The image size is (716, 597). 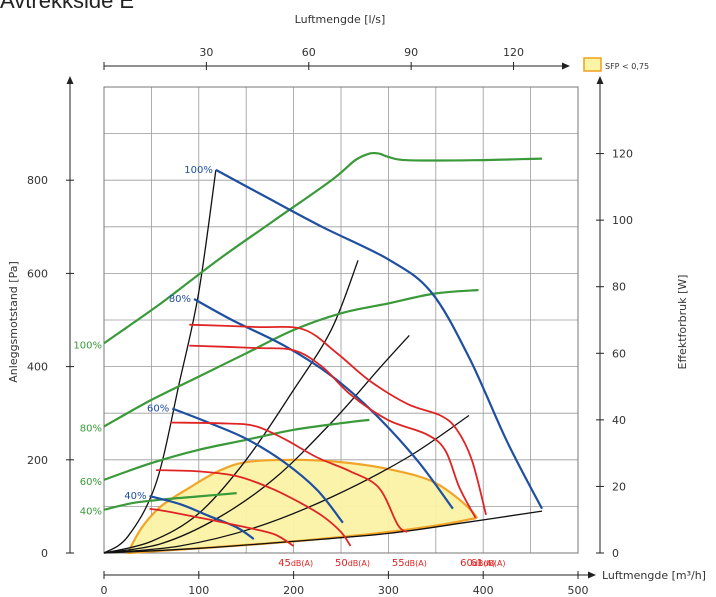 I want to click on noise-label: 45dB(A), so click(x=295, y=563).